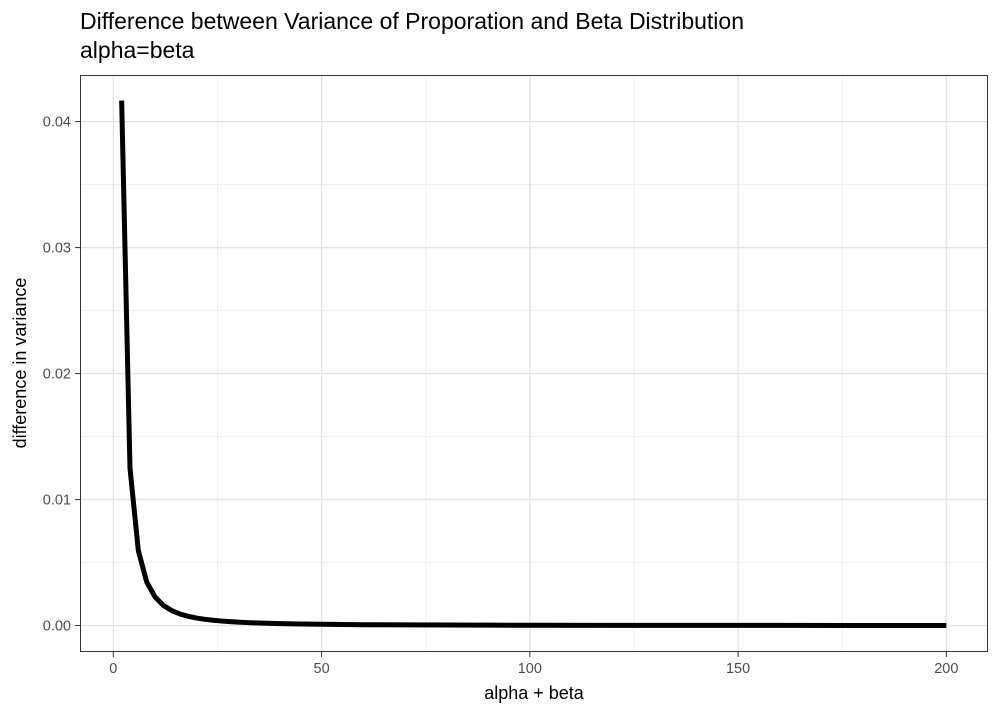 This screenshot has width=1000, height=714. I want to click on x-tick-label: 150, so click(738, 669).